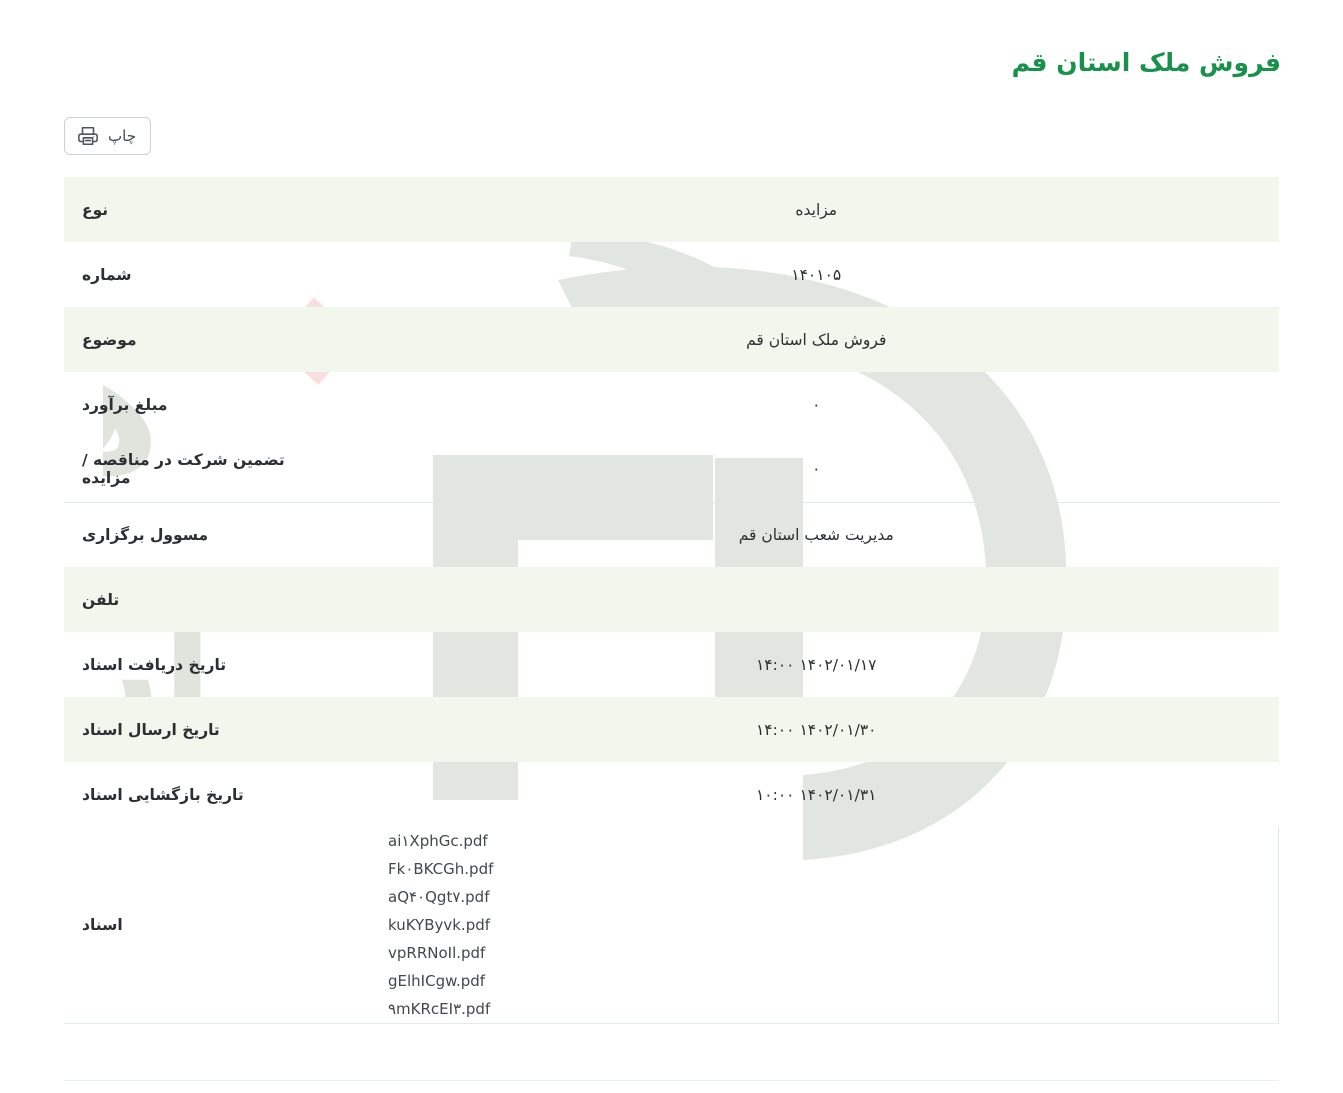  What do you see at coordinates (671, 469) in the screenshot?
I see `table-row: ۰ تضمین شرکت در مناقصه / مزایده` at bounding box center [671, 469].